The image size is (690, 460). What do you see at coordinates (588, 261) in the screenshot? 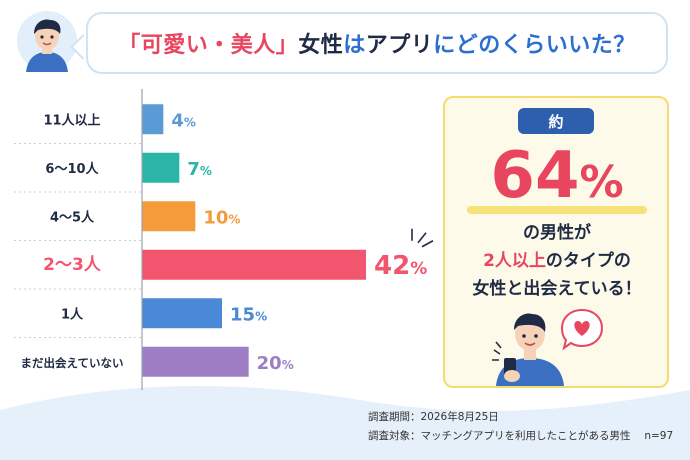
I see `callout-line-2-rest: のタイプの` at bounding box center [588, 261].